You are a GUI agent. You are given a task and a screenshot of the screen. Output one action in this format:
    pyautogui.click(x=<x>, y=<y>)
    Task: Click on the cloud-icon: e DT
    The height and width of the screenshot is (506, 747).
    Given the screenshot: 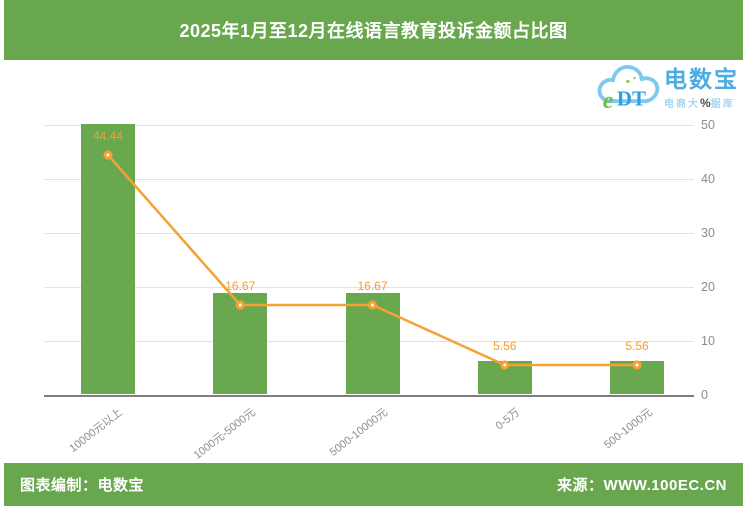 What is the action you would take?
    pyautogui.click(x=628, y=89)
    